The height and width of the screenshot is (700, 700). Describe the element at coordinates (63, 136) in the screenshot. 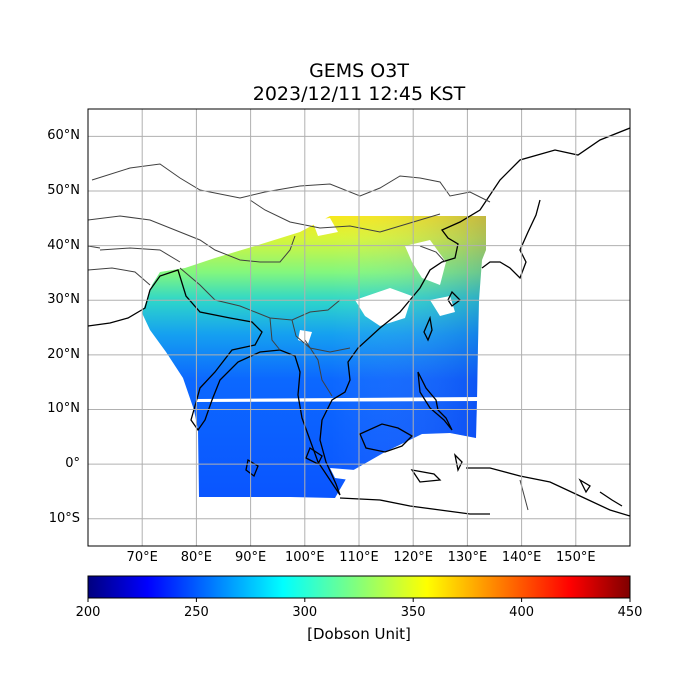

I see `latitude-label: 60°N` at that location.